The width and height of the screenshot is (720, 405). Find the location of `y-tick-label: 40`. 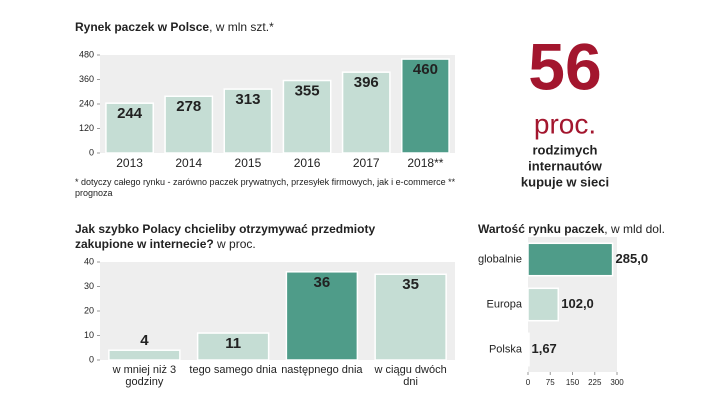

y-tick-label: 40 is located at coordinates (89, 261).